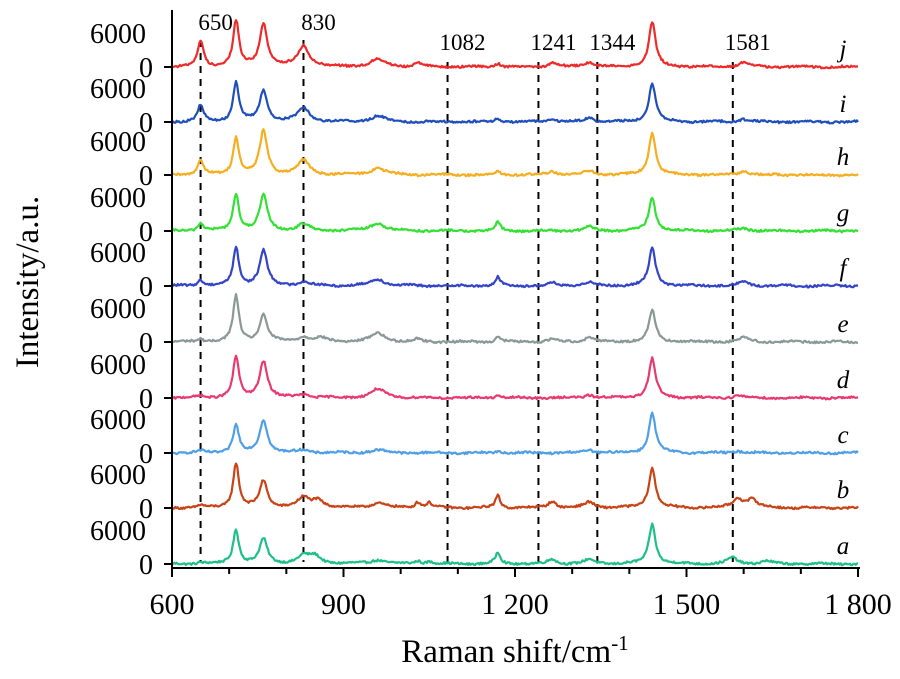 The width and height of the screenshot is (900, 679). Describe the element at coordinates (843, 490) in the screenshot. I see `series-label-b: b` at that location.